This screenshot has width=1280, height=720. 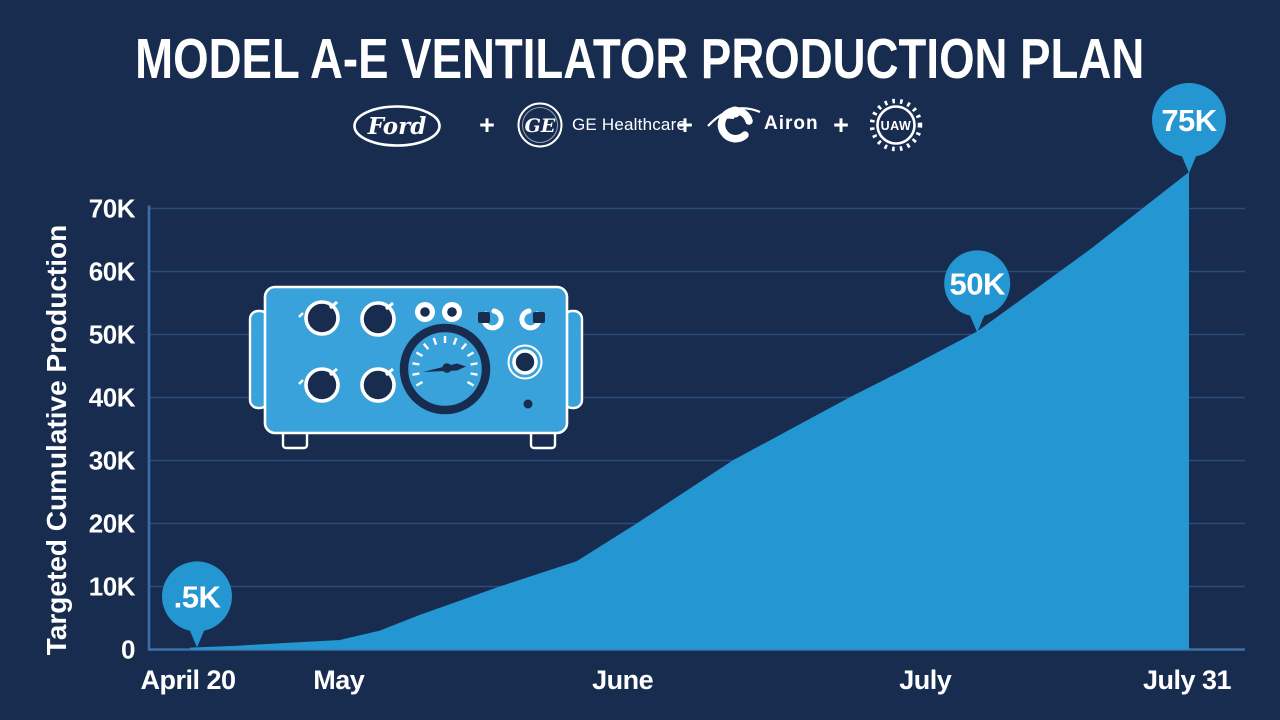 I want to click on machine-knobs, so click(x=347, y=351).